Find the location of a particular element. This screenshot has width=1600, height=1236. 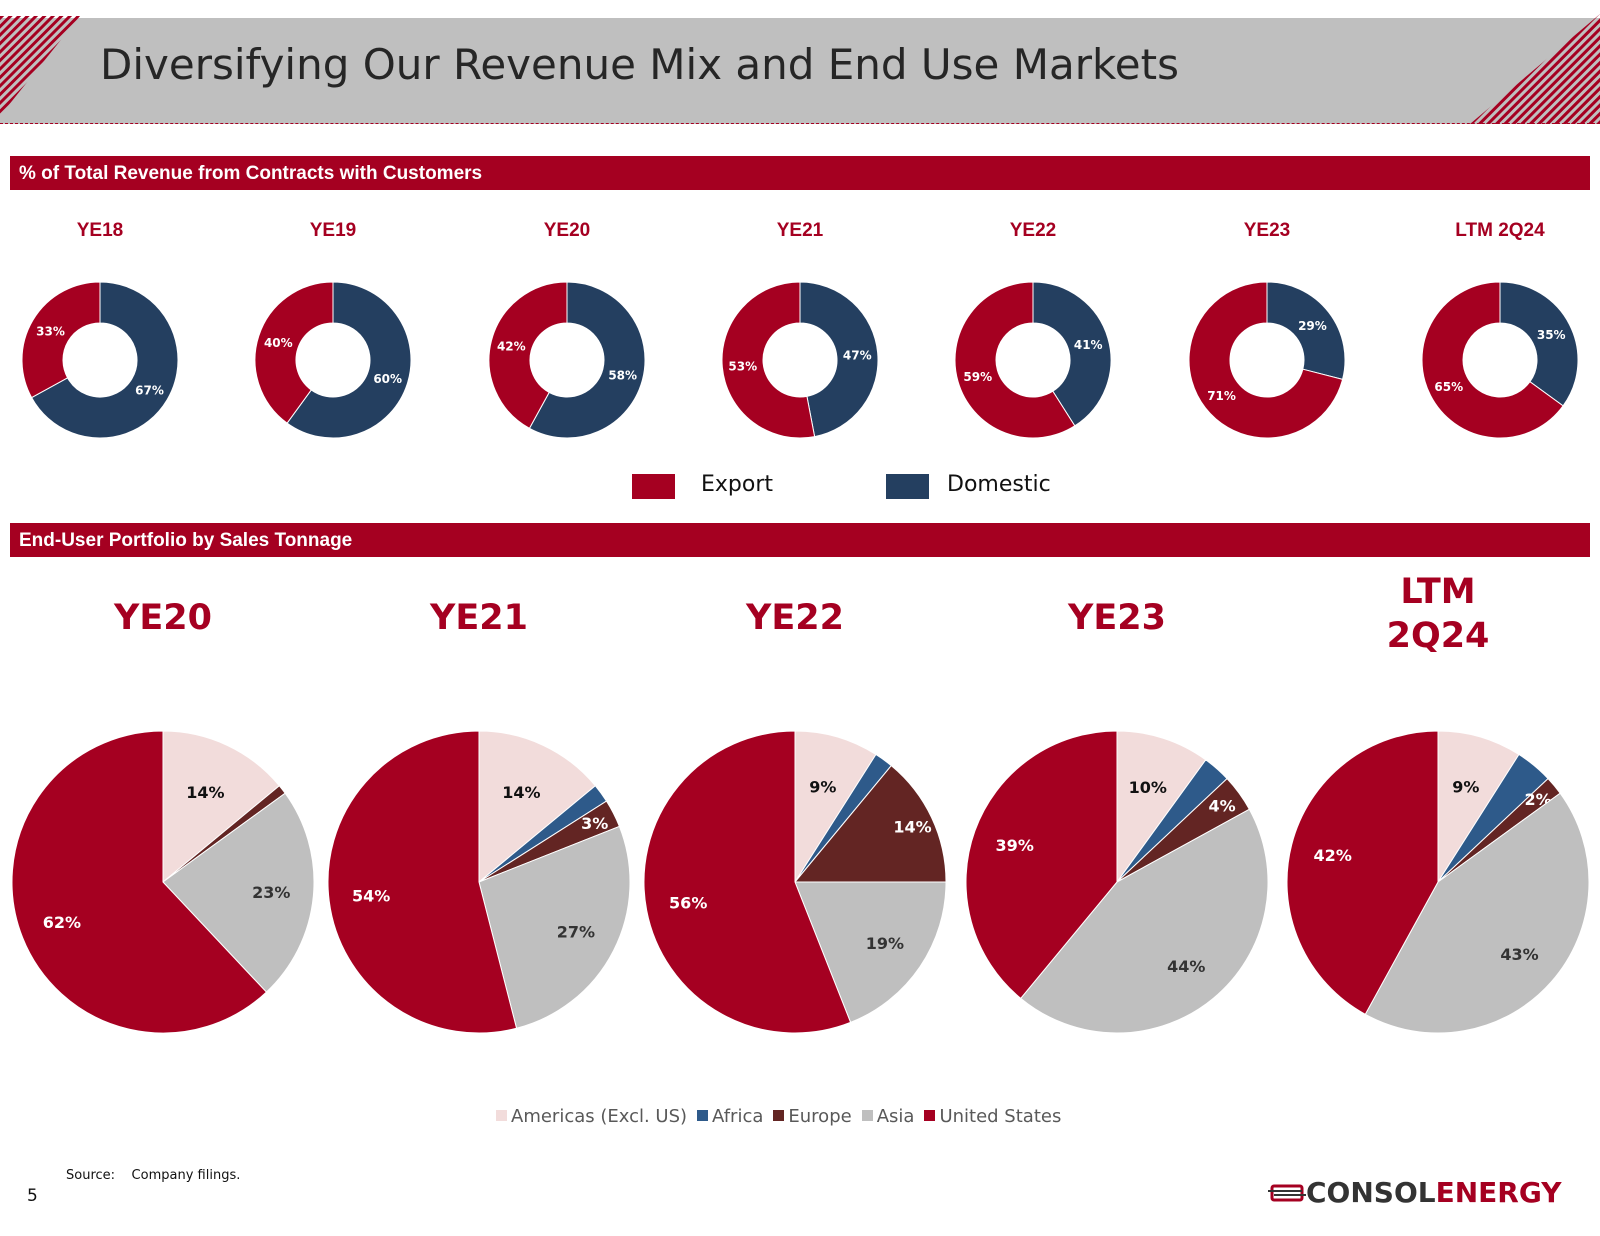

donut-data-label-export: 42% is located at coordinates (511, 347).